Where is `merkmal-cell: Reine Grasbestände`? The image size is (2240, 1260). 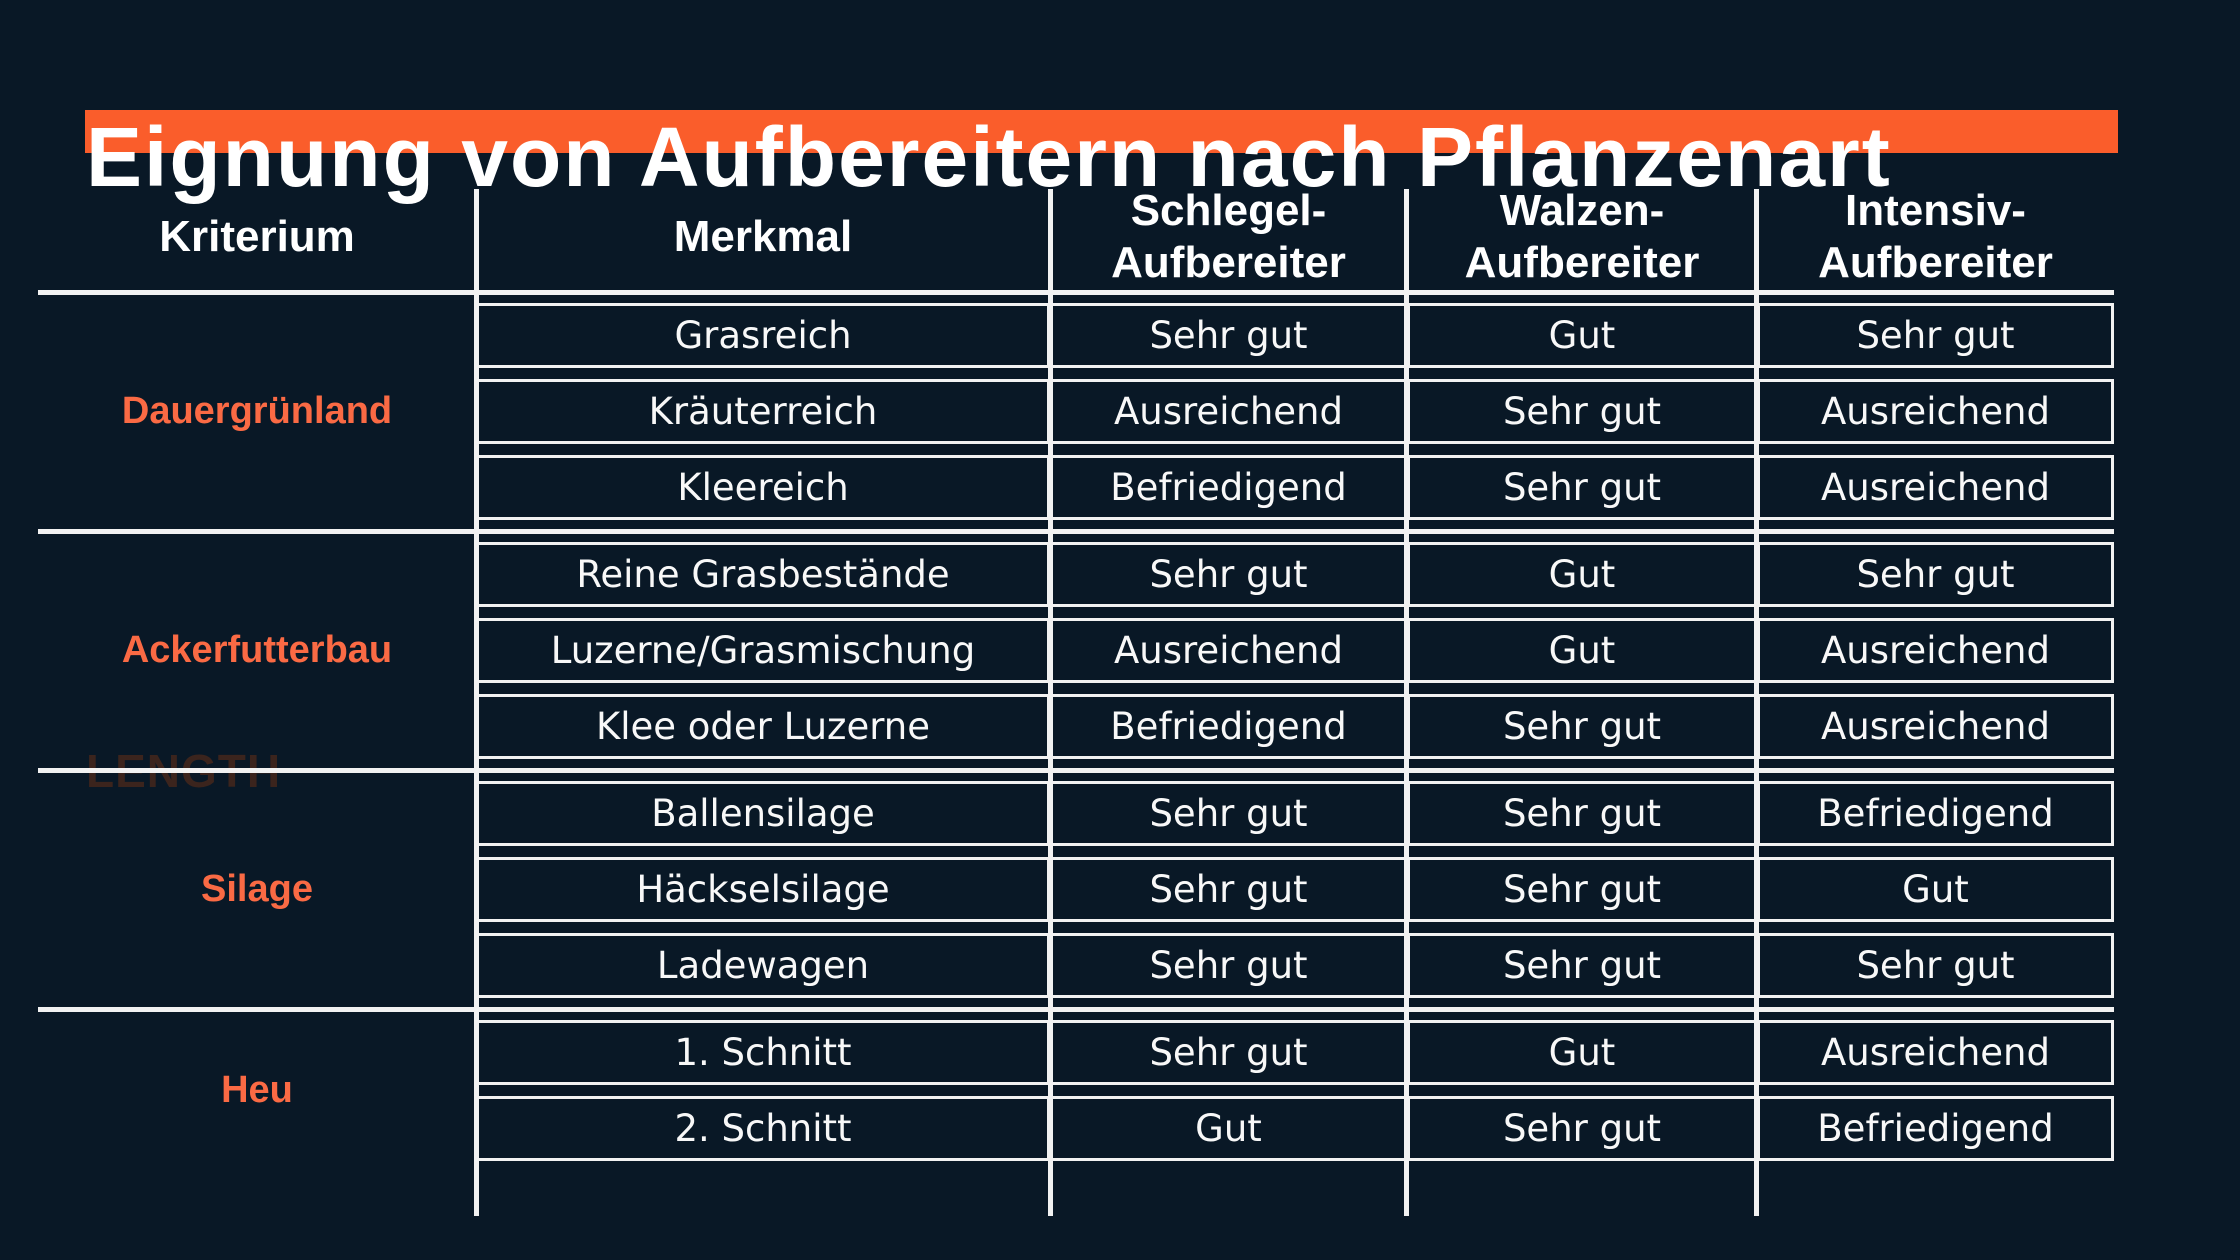 merkmal-cell: Reine Grasbestände is located at coordinates (763, 574).